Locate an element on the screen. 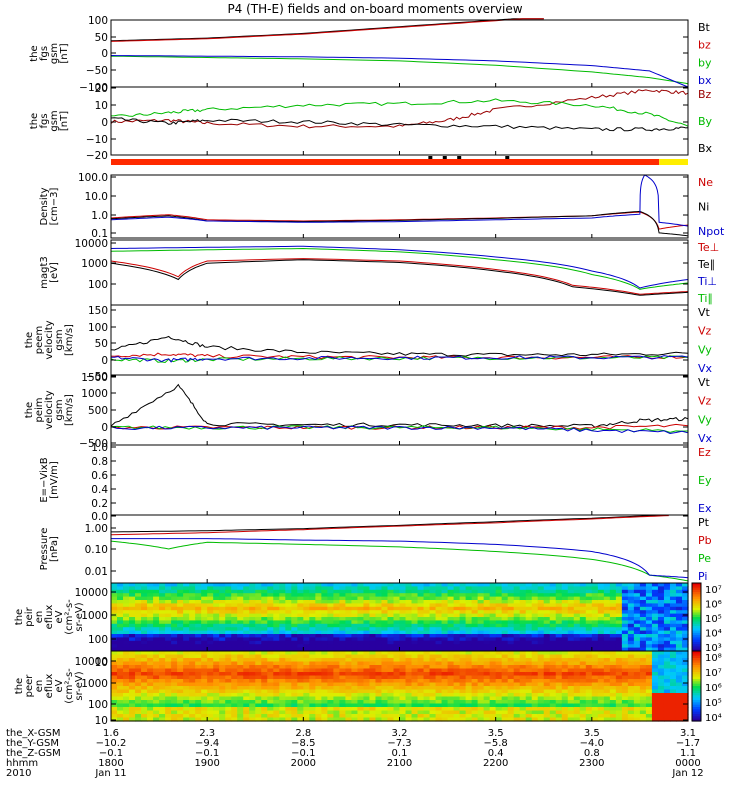 Image resolution: width=750 pixels, height=800 pixels. colorbar-step is located at coordinates (696, 632).